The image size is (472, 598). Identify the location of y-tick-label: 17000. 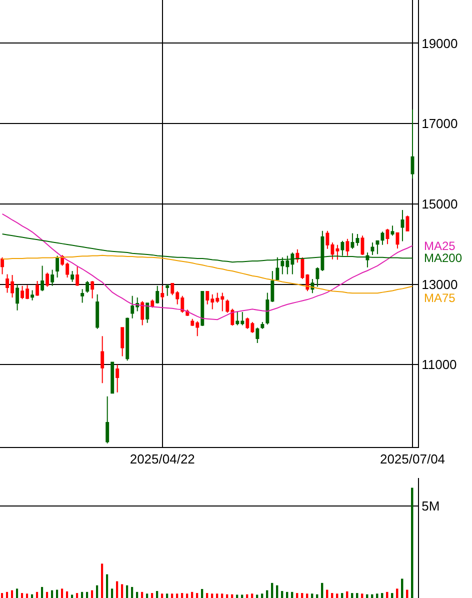
(440, 124).